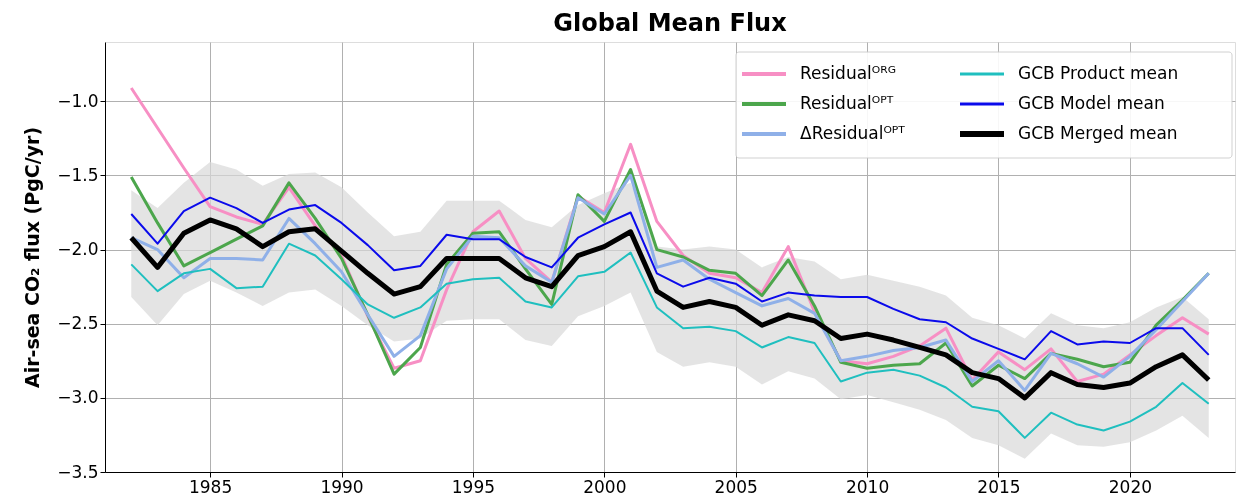  Describe the element at coordinates (78, 100) in the screenshot. I see `y-tick-label: −1.0` at that location.